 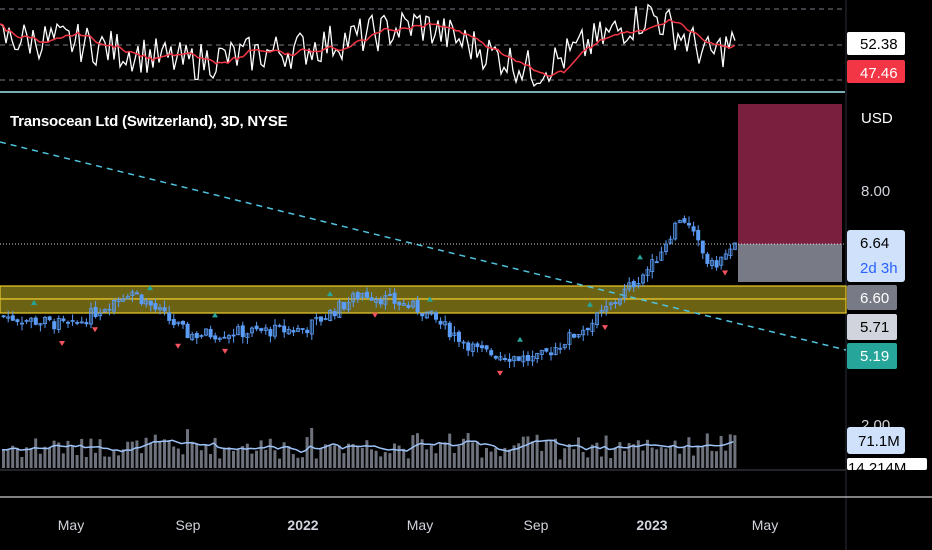 I want to click on currency-label: USD, so click(x=877, y=118).